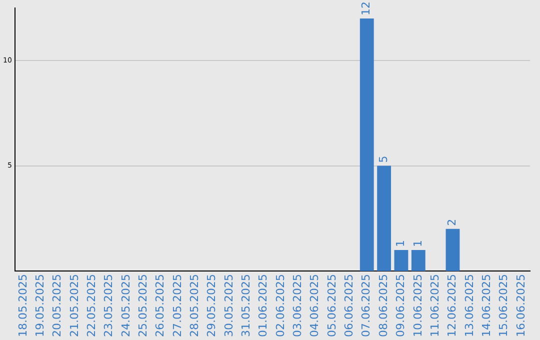  Describe the element at coordinates (74, 306) in the screenshot. I see `x-tick-label: 21.05.2025` at that location.